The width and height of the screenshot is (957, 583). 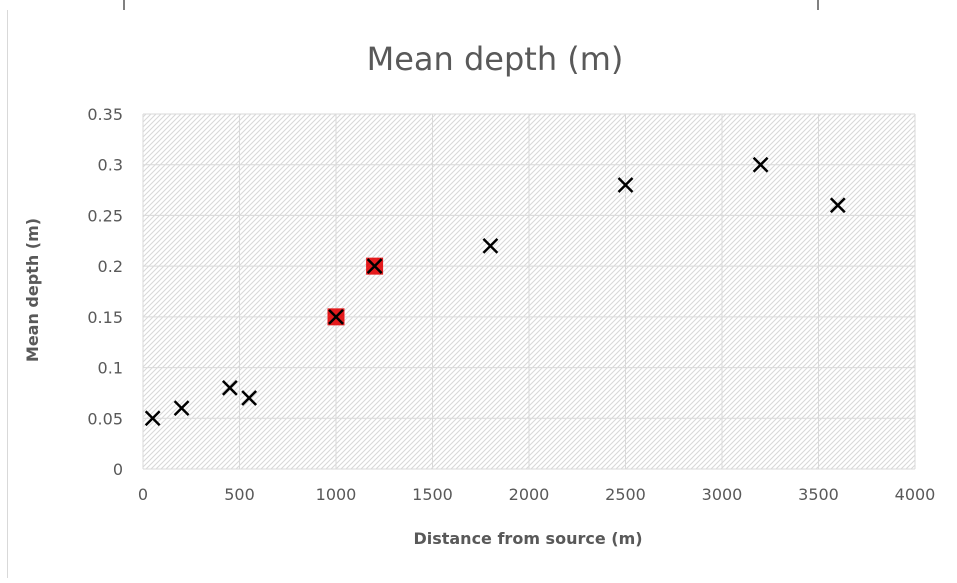 I want to click on x-tick-label: 3000, so click(x=722, y=494).